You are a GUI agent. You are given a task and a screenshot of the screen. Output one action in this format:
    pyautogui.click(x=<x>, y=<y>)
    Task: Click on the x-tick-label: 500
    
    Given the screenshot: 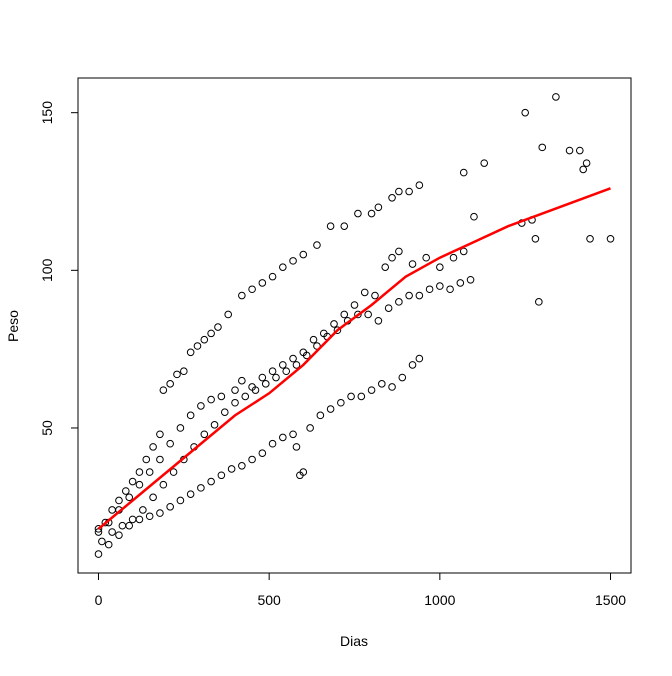 What is the action you would take?
    pyautogui.click(x=269, y=600)
    